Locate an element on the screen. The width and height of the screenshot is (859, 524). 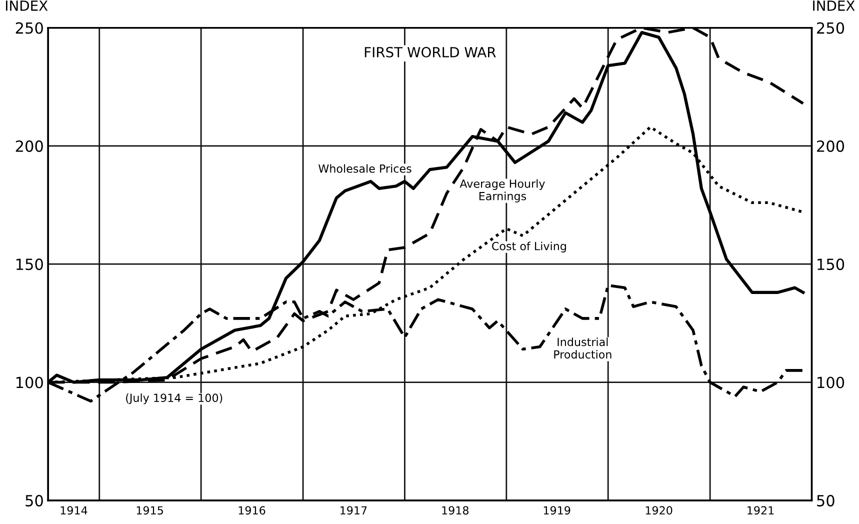
x-tick-label: 1916 is located at coordinates (252, 510).